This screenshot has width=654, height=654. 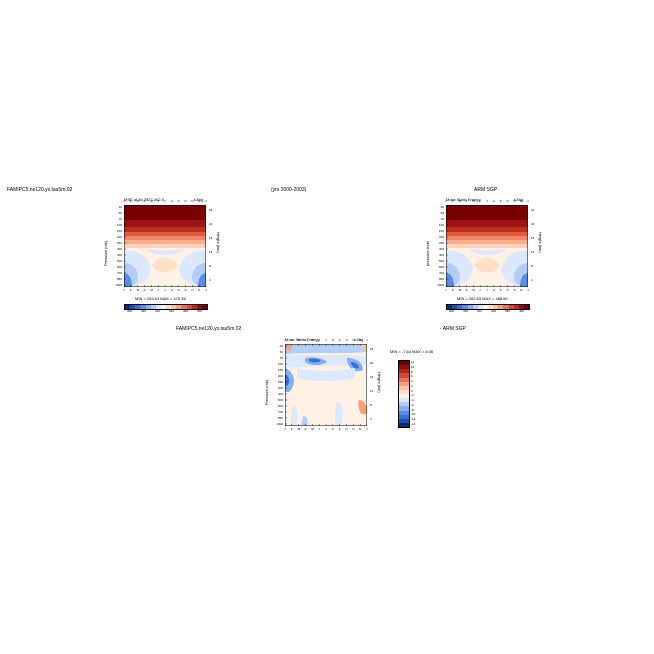 I want to click on y-tick-label: 100, so click(x=119, y=225).